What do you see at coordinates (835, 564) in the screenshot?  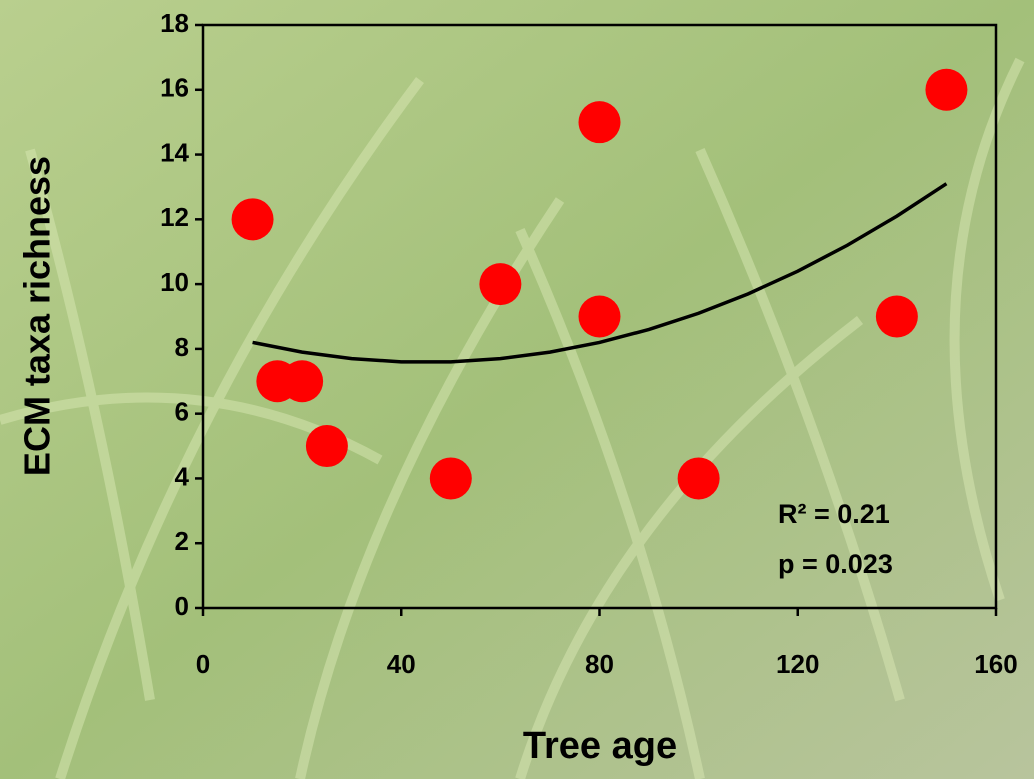 I see `annotation: p = 0.023` at bounding box center [835, 564].